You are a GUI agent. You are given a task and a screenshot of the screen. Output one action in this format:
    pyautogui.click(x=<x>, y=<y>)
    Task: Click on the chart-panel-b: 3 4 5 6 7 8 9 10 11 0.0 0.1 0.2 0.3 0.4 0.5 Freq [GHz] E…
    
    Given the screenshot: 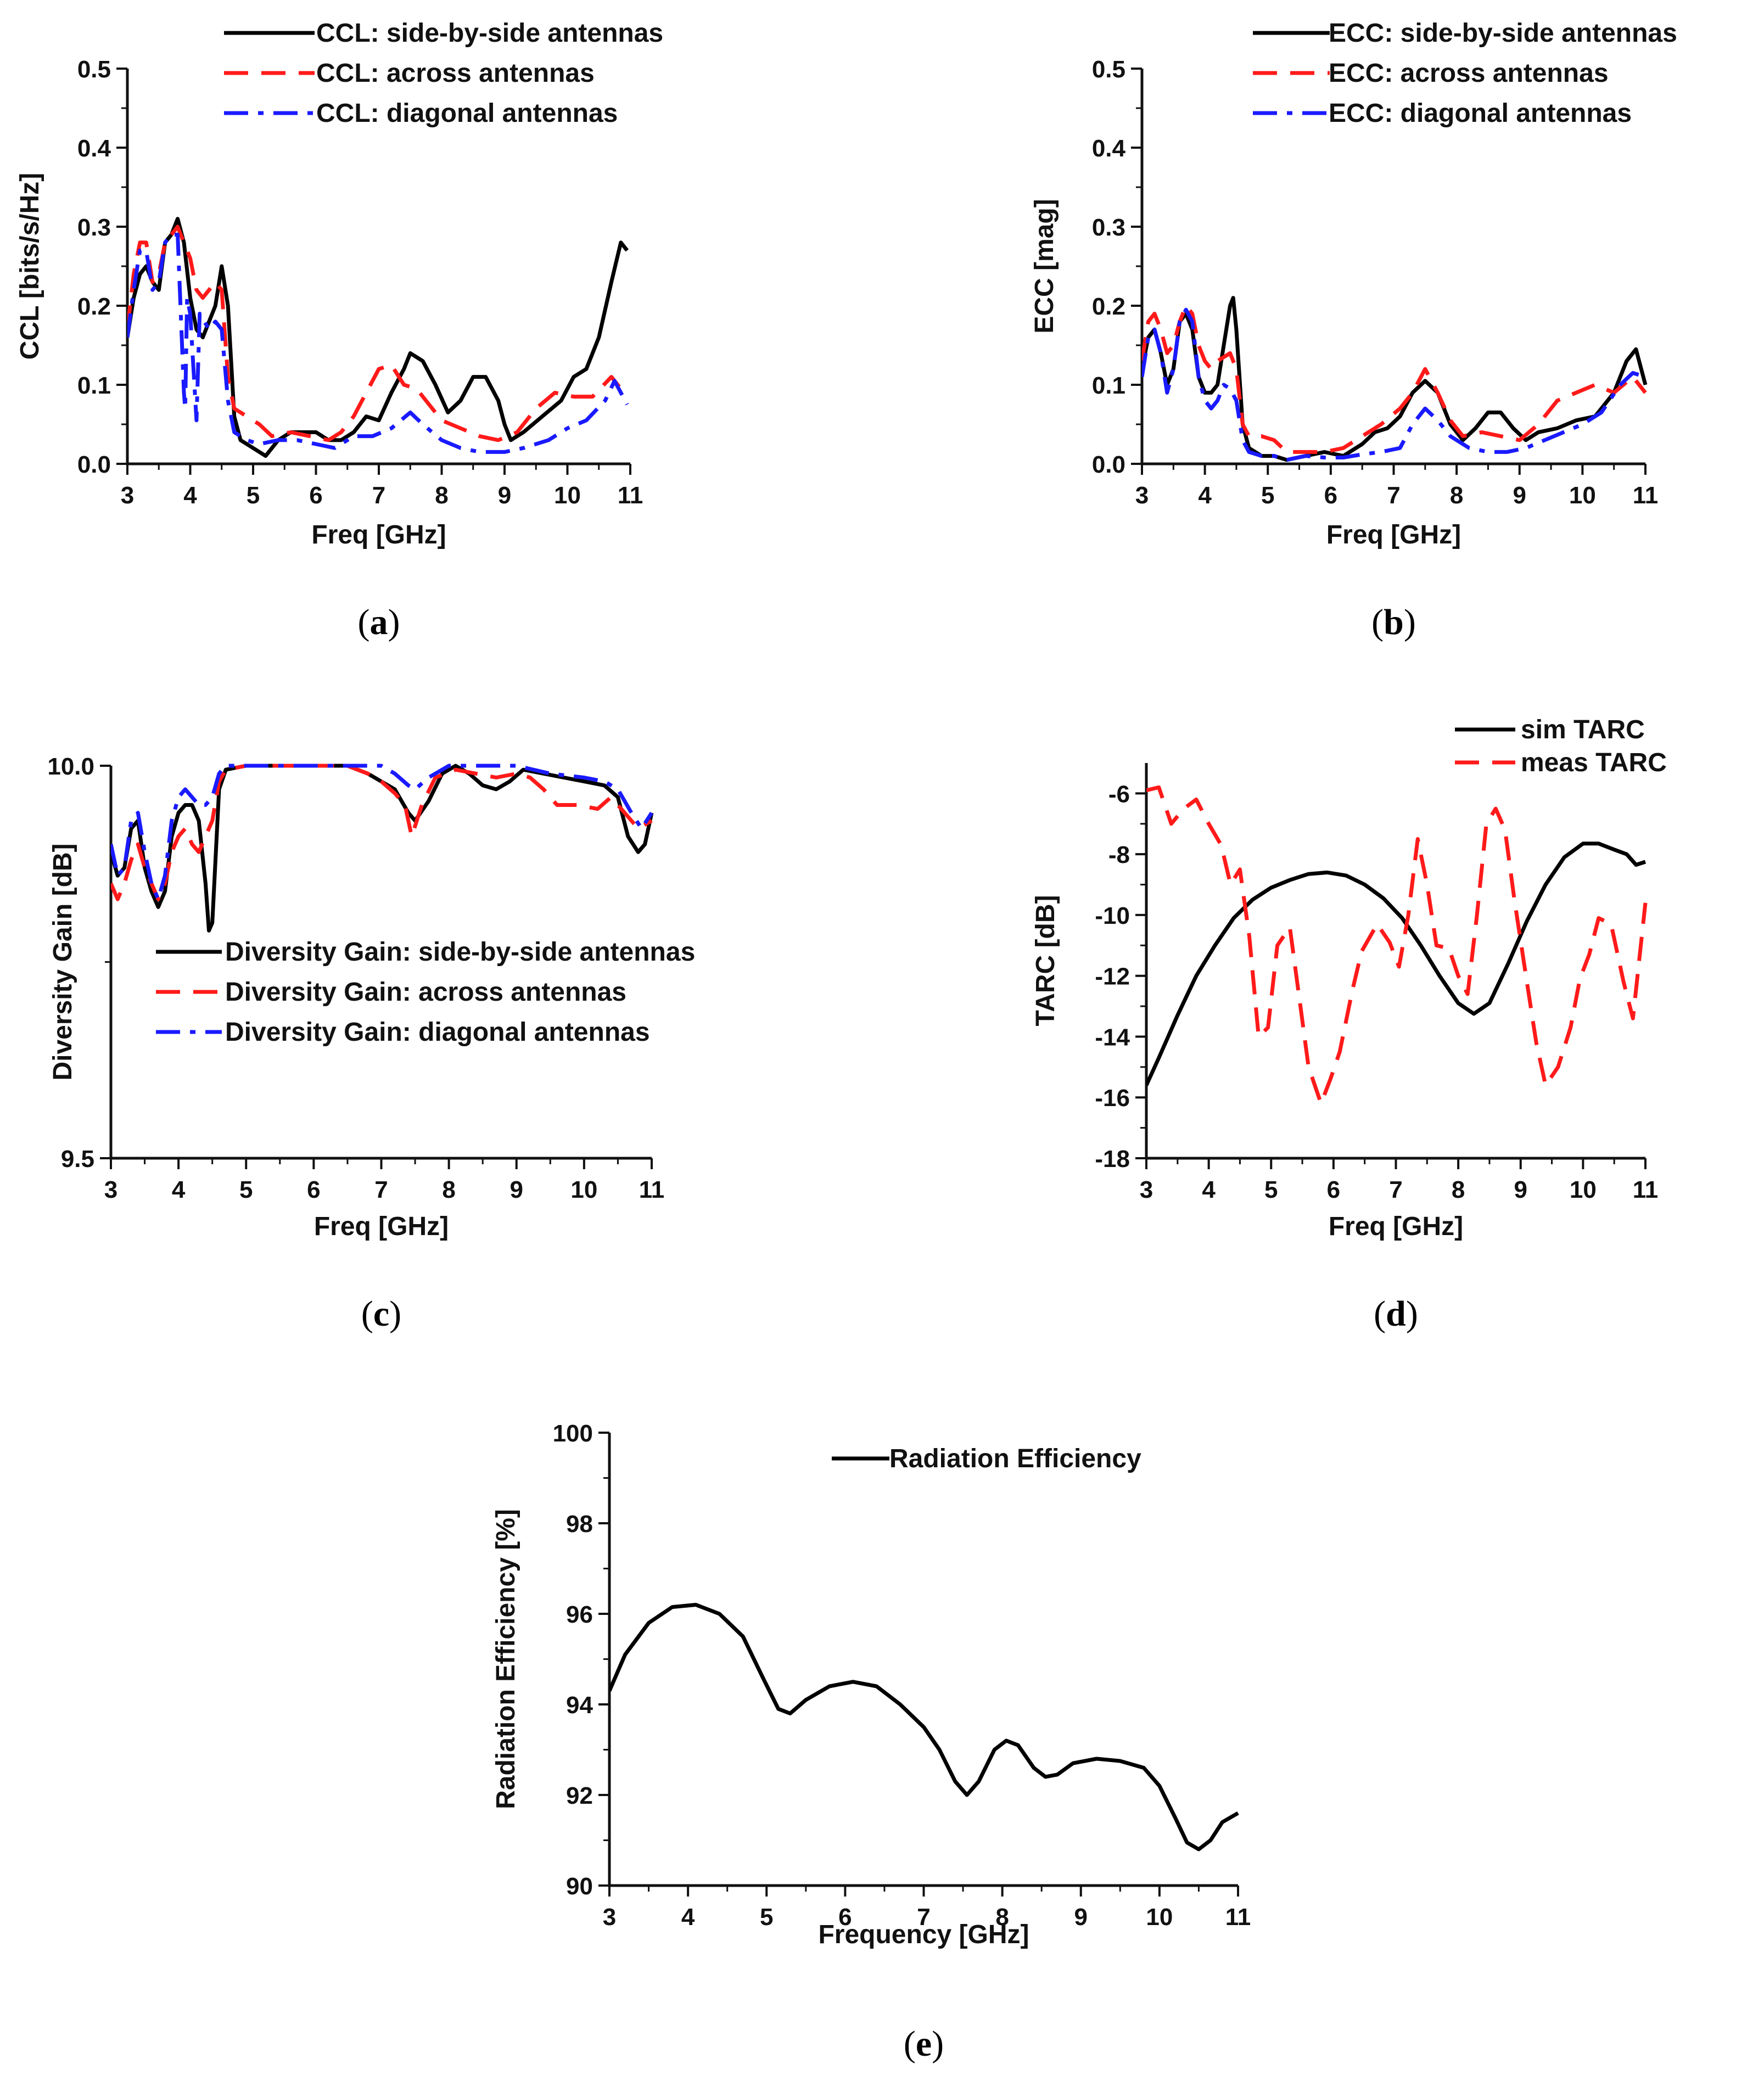 What is the action you would take?
    pyautogui.click(x=1354, y=330)
    